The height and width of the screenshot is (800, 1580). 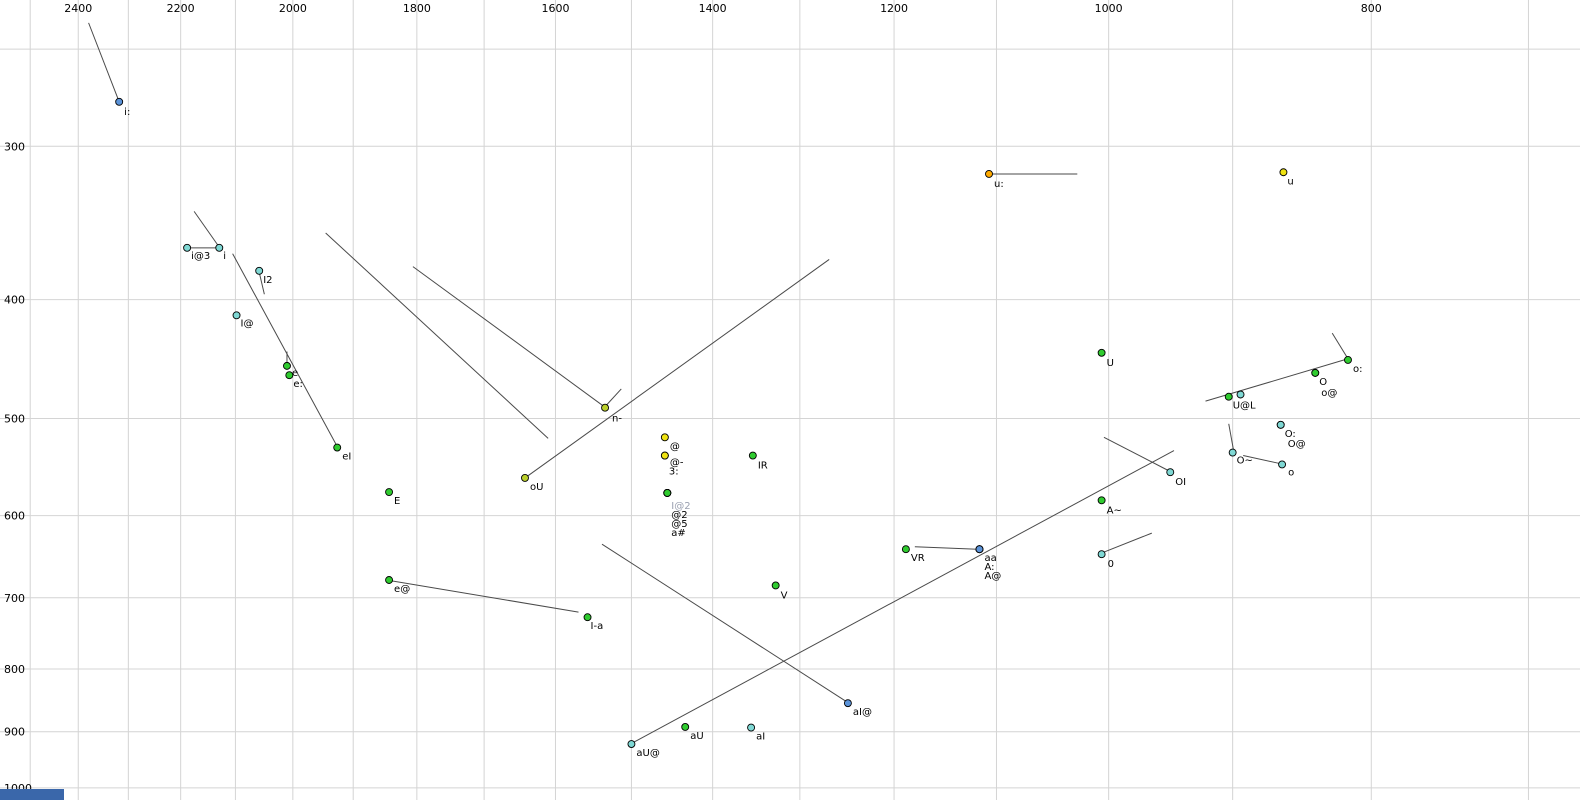 What do you see at coordinates (1244, 406) in the screenshot?
I see `point-label: U@L` at bounding box center [1244, 406].